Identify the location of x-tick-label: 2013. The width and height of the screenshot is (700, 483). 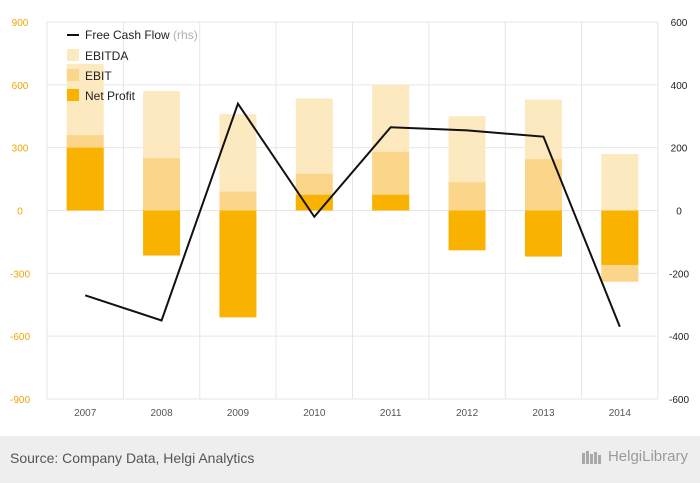
(543, 413).